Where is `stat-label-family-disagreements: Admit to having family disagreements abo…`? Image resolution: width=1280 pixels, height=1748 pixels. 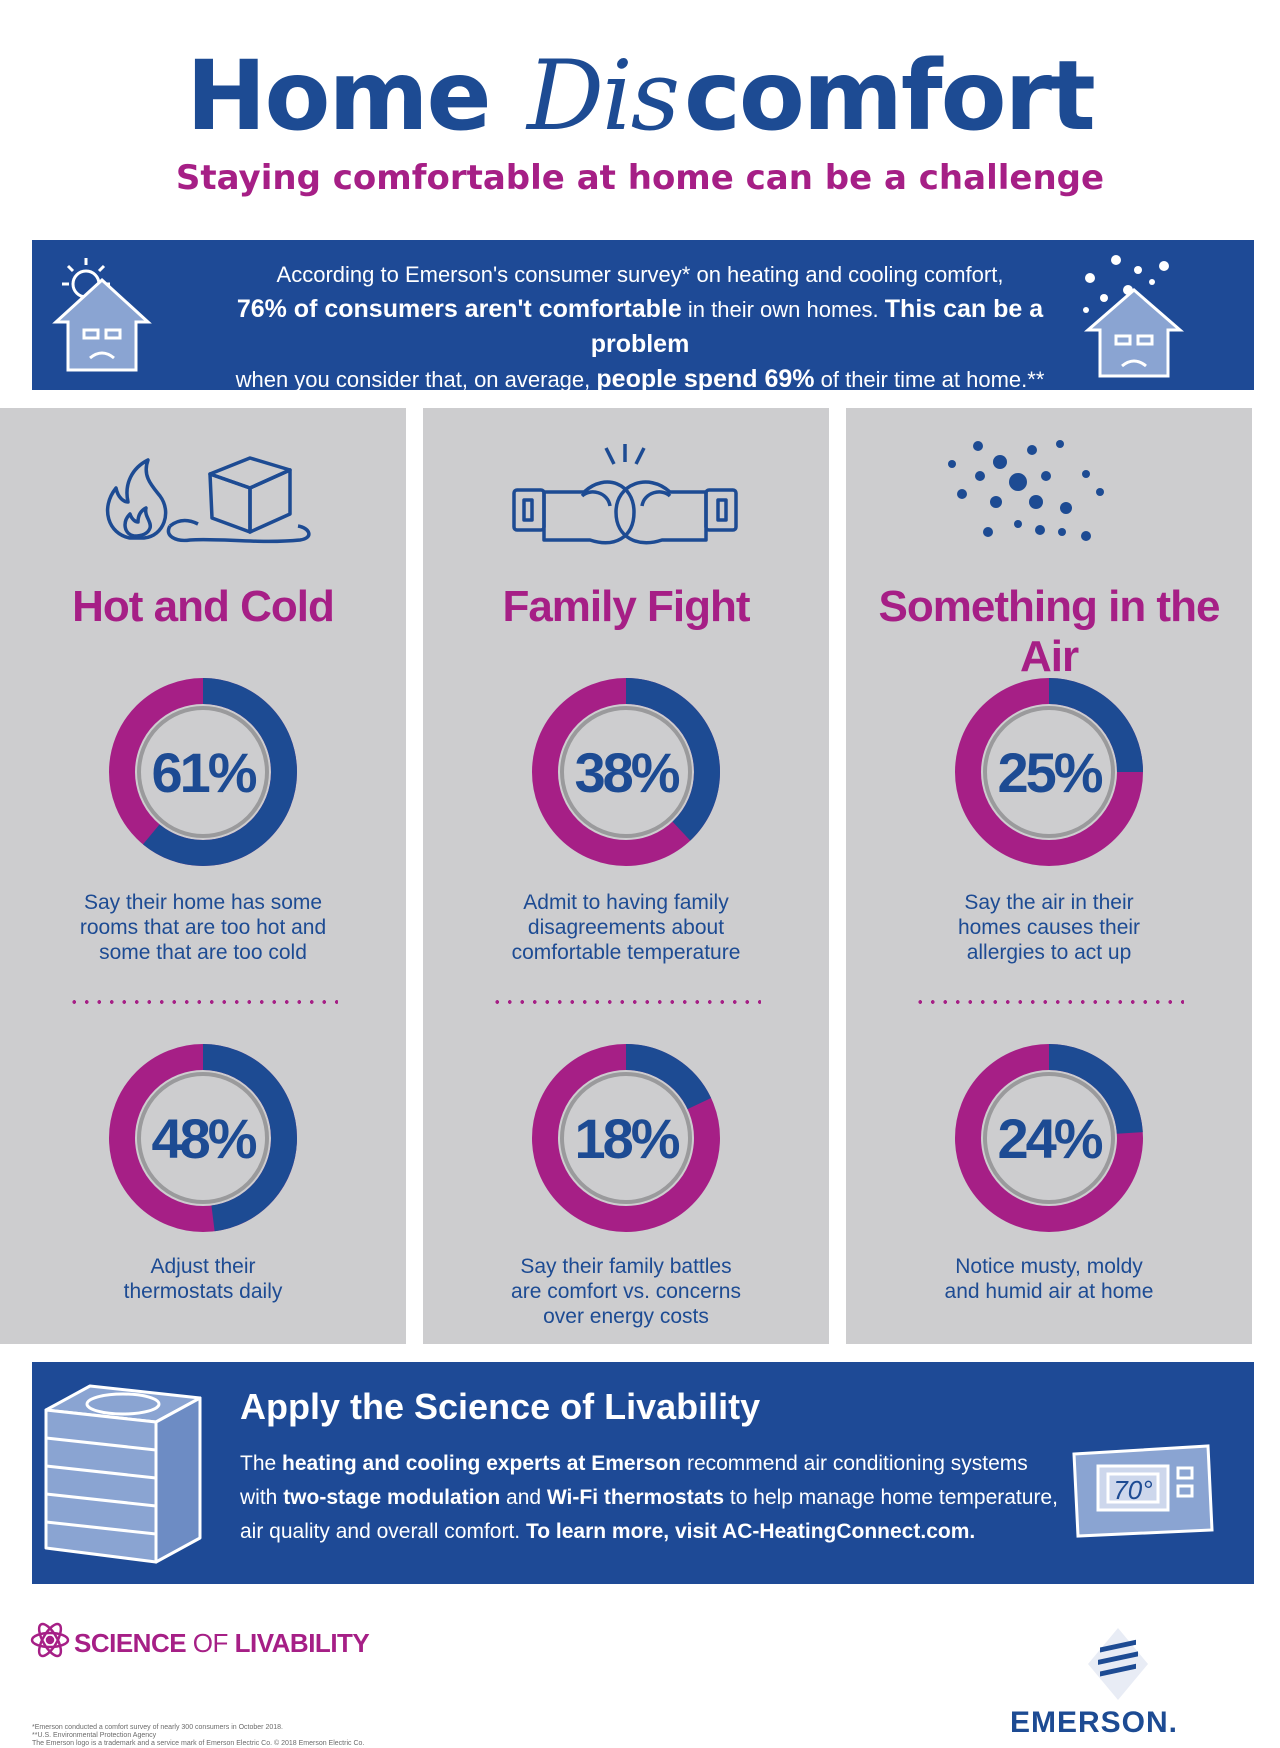
stat-label-family-disagreements: Admit to having family disagreements abo… is located at coordinates (626, 927).